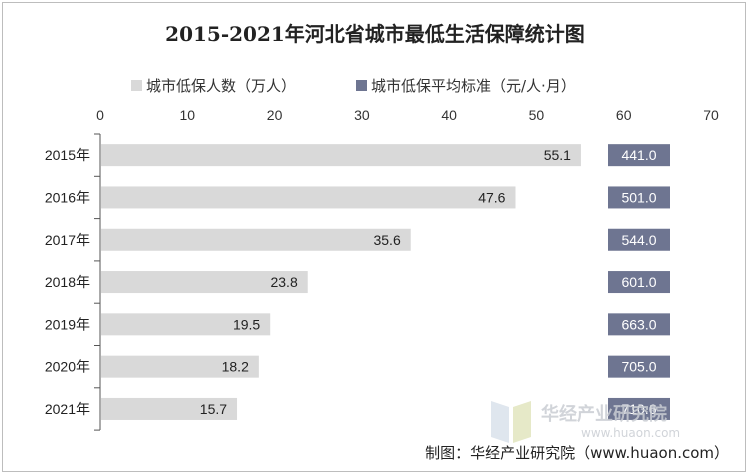  Describe the element at coordinates (449, 115) in the screenshot. I see `x-tick-label: 40` at that location.